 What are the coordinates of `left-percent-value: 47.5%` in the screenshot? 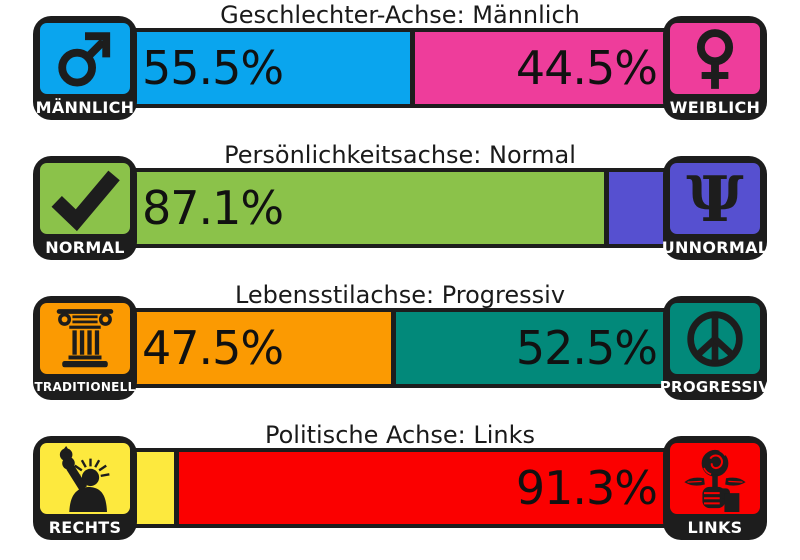 It's located at (213, 348).